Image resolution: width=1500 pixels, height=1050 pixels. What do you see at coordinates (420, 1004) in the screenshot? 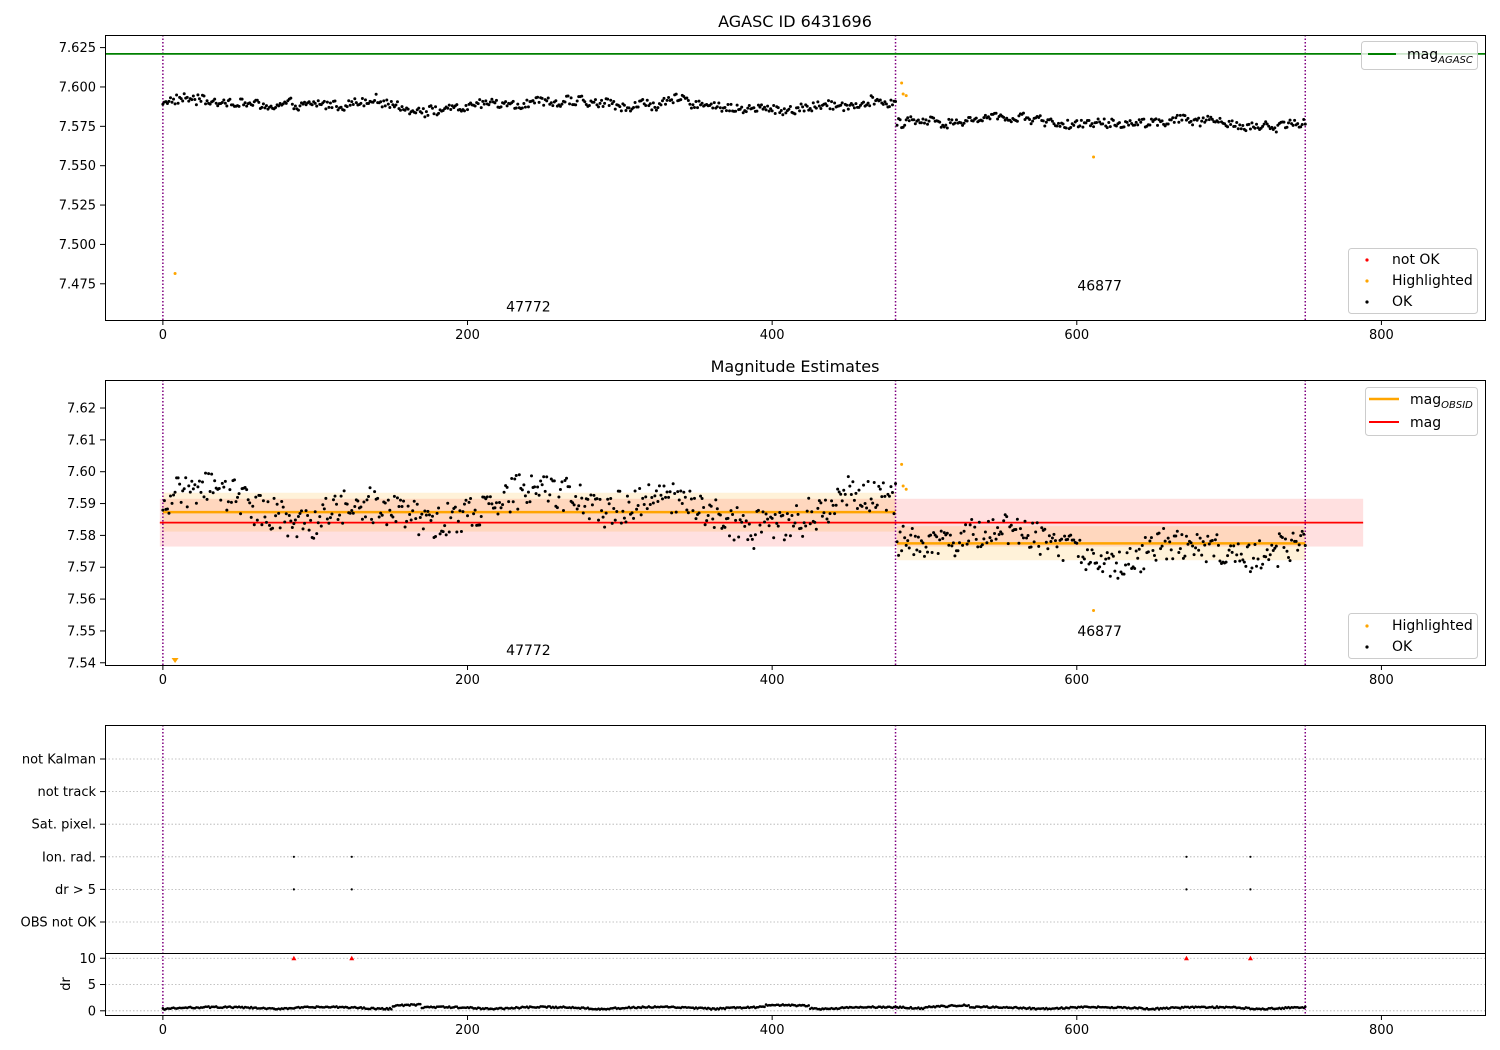
I see `dr-point` at bounding box center [420, 1004].